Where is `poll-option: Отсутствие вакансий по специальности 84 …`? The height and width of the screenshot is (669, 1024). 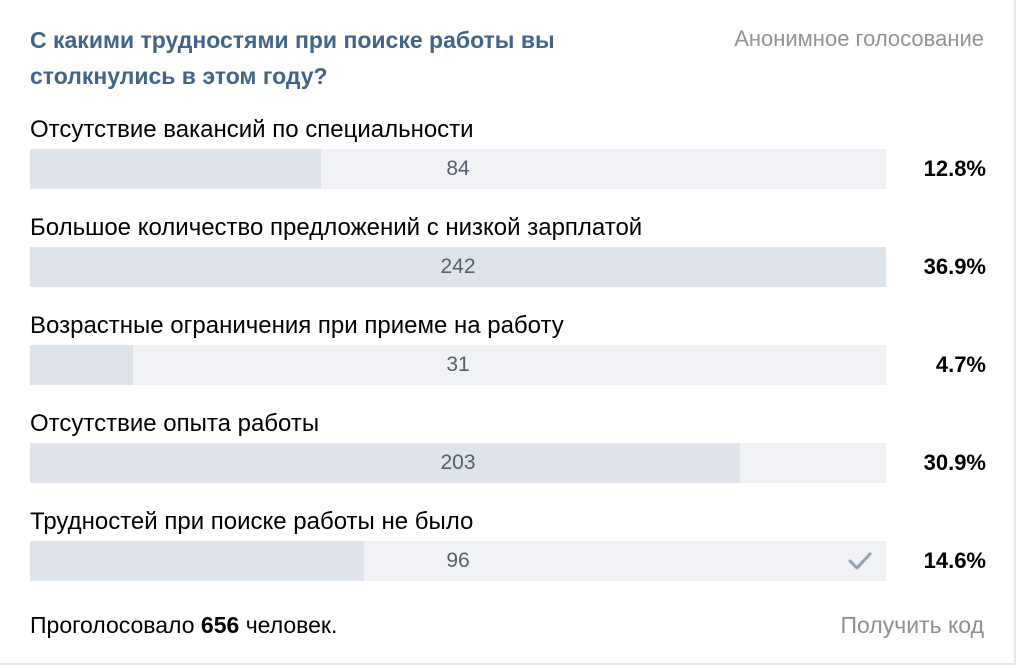
poll-option: Отсутствие вакансий по специальности 84 … is located at coordinates (508, 159).